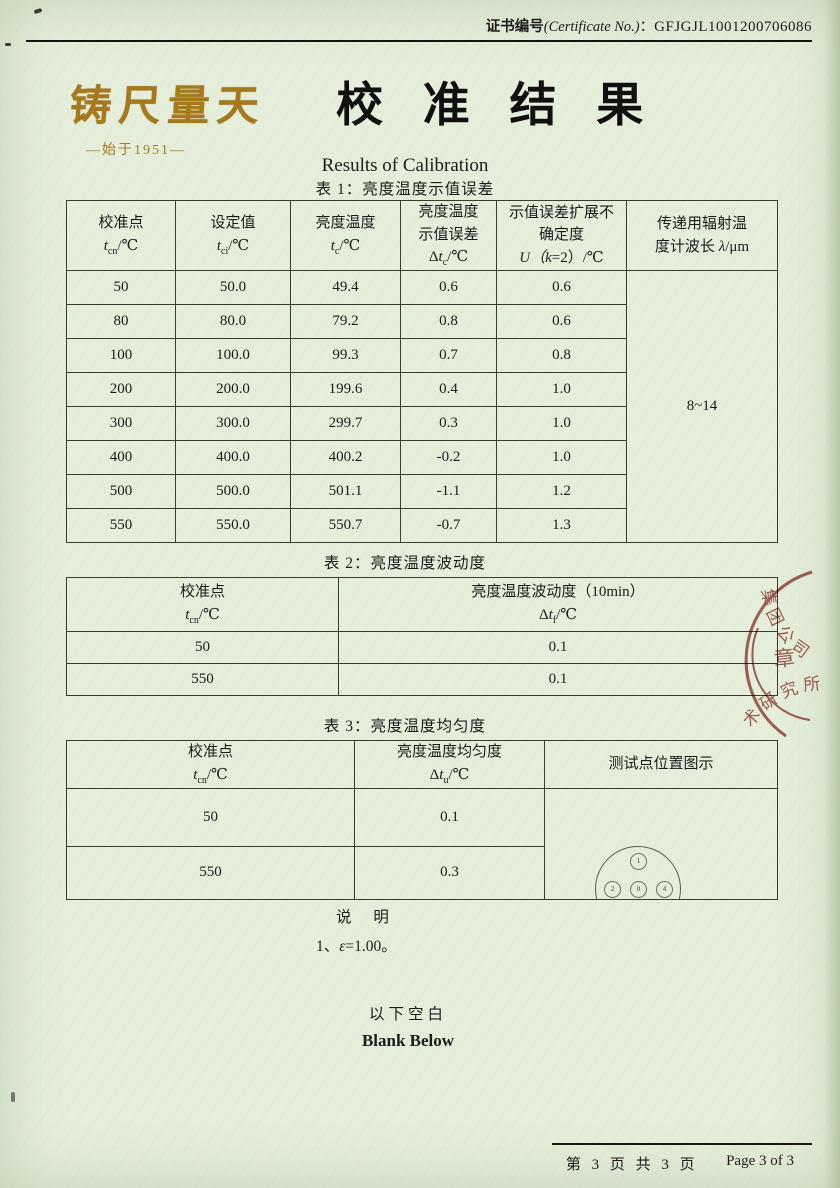 This screenshot has height=1188, width=840. I want to click on table-cell: 79.2, so click(345, 321).